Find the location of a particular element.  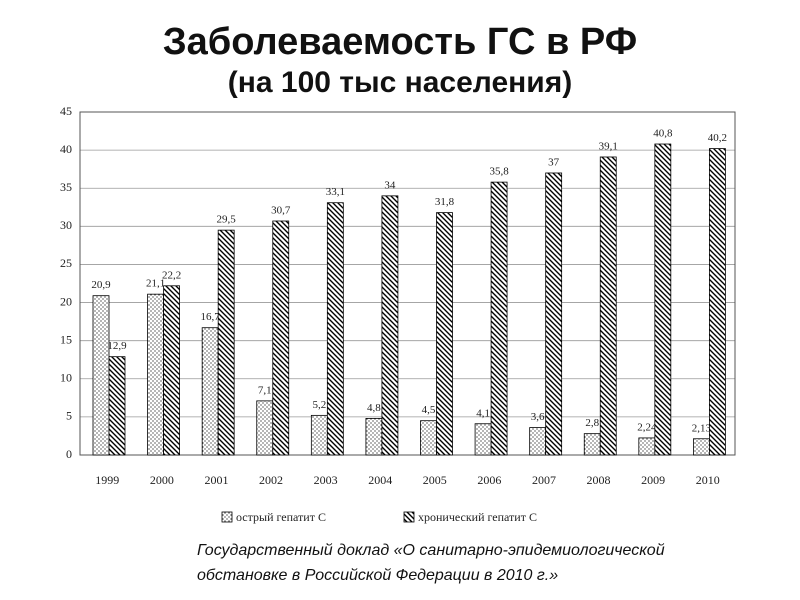

data-label: 22,2 is located at coordinates (171, 275).